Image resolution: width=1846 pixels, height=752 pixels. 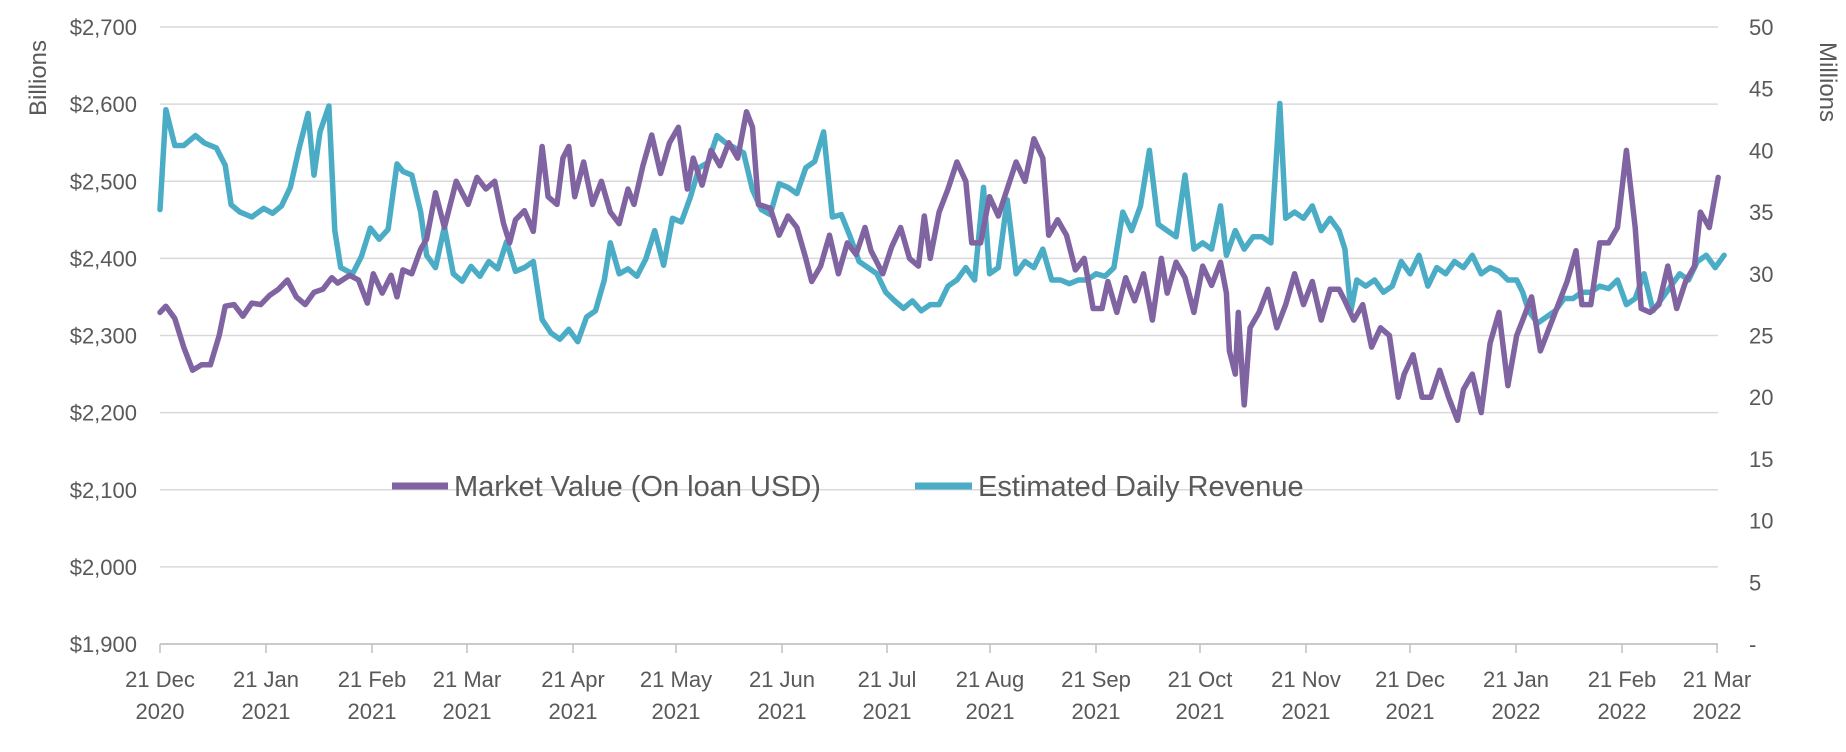 I want to click on legend-label-daily-revenue: Estimated Daily Revenue, so click(x=1141, y=487).